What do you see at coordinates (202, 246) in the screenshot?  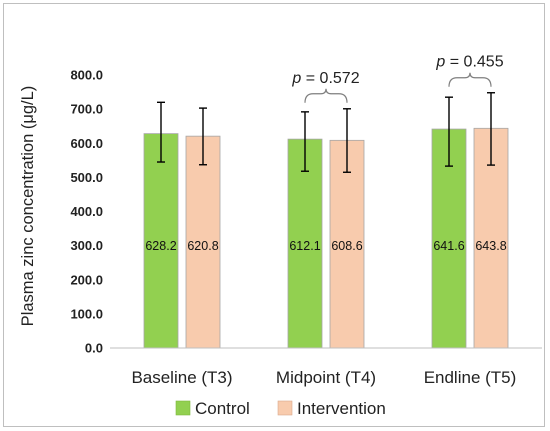 I see `data-label-intervention-0: 620.8` at bounding box center [202, 246].